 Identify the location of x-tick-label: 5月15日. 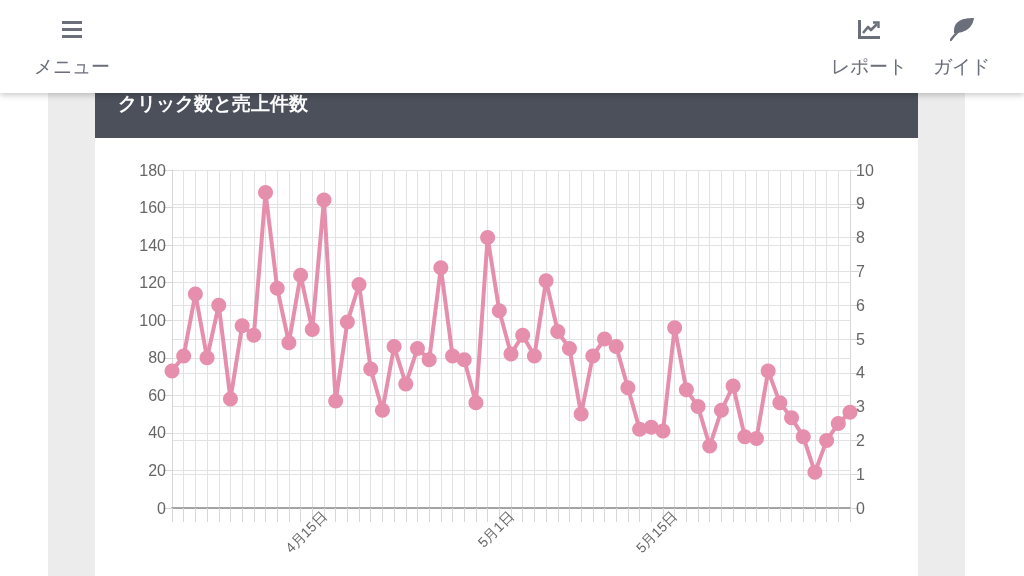
(656, 532).